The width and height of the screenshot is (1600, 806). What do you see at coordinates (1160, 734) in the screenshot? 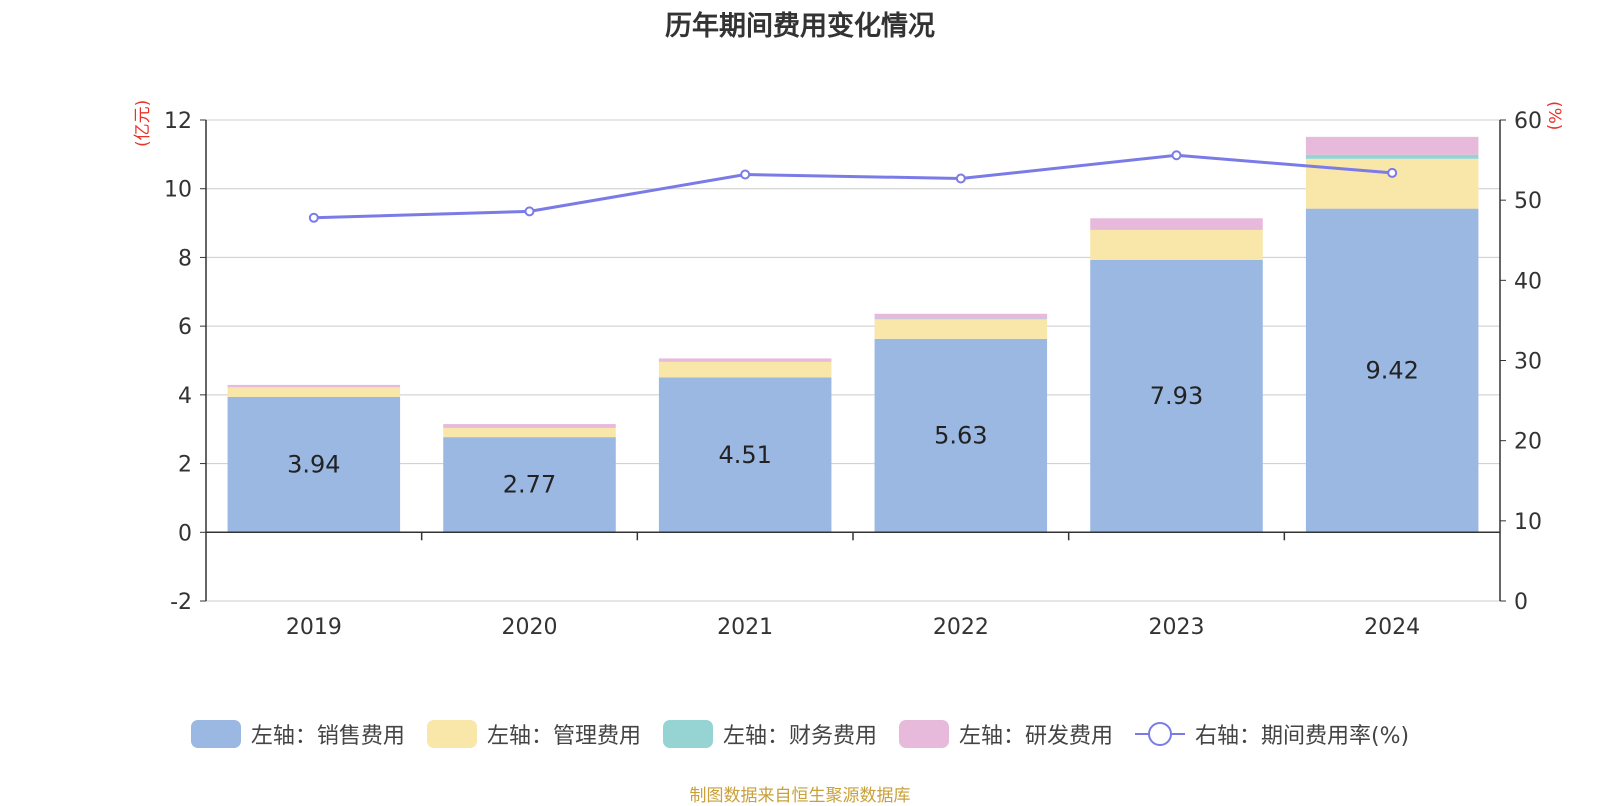
I see `legend-line-marker-icon` at bounding box center [1160, 734].